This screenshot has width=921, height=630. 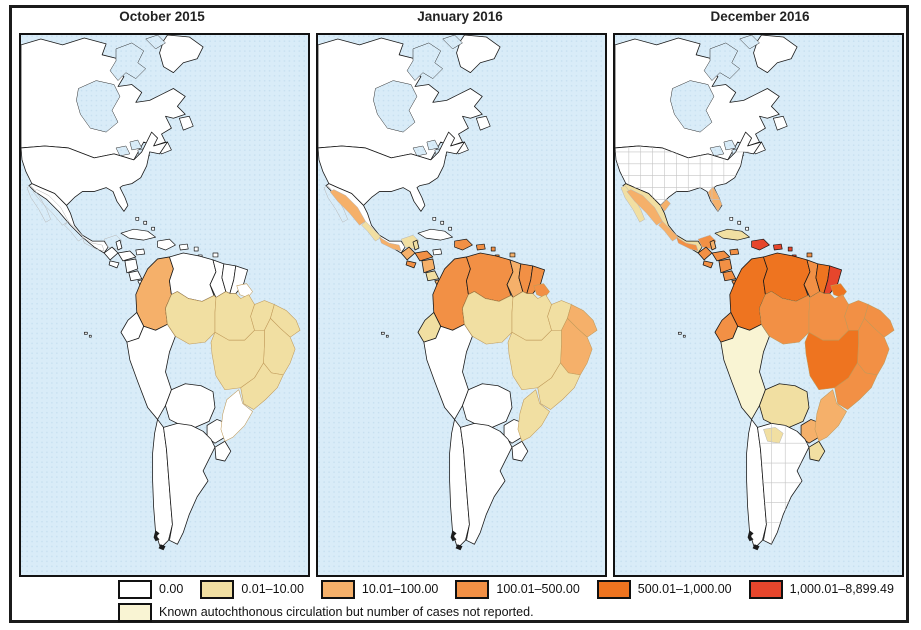 What do you see at coordinates (171, 589) in the screenshot?
I see `legend-label-0: 0.00` at bounding box center [171, 589].